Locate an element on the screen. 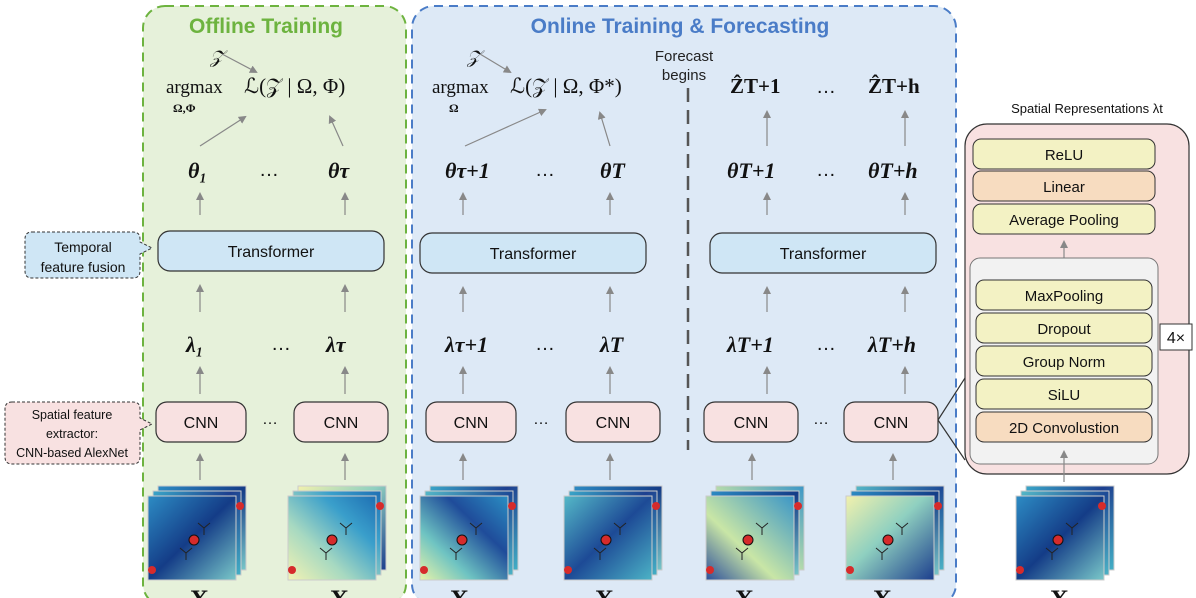 This screenshot has width=1196, height=598. x-label-1: X is located at coordinates (199, 591).